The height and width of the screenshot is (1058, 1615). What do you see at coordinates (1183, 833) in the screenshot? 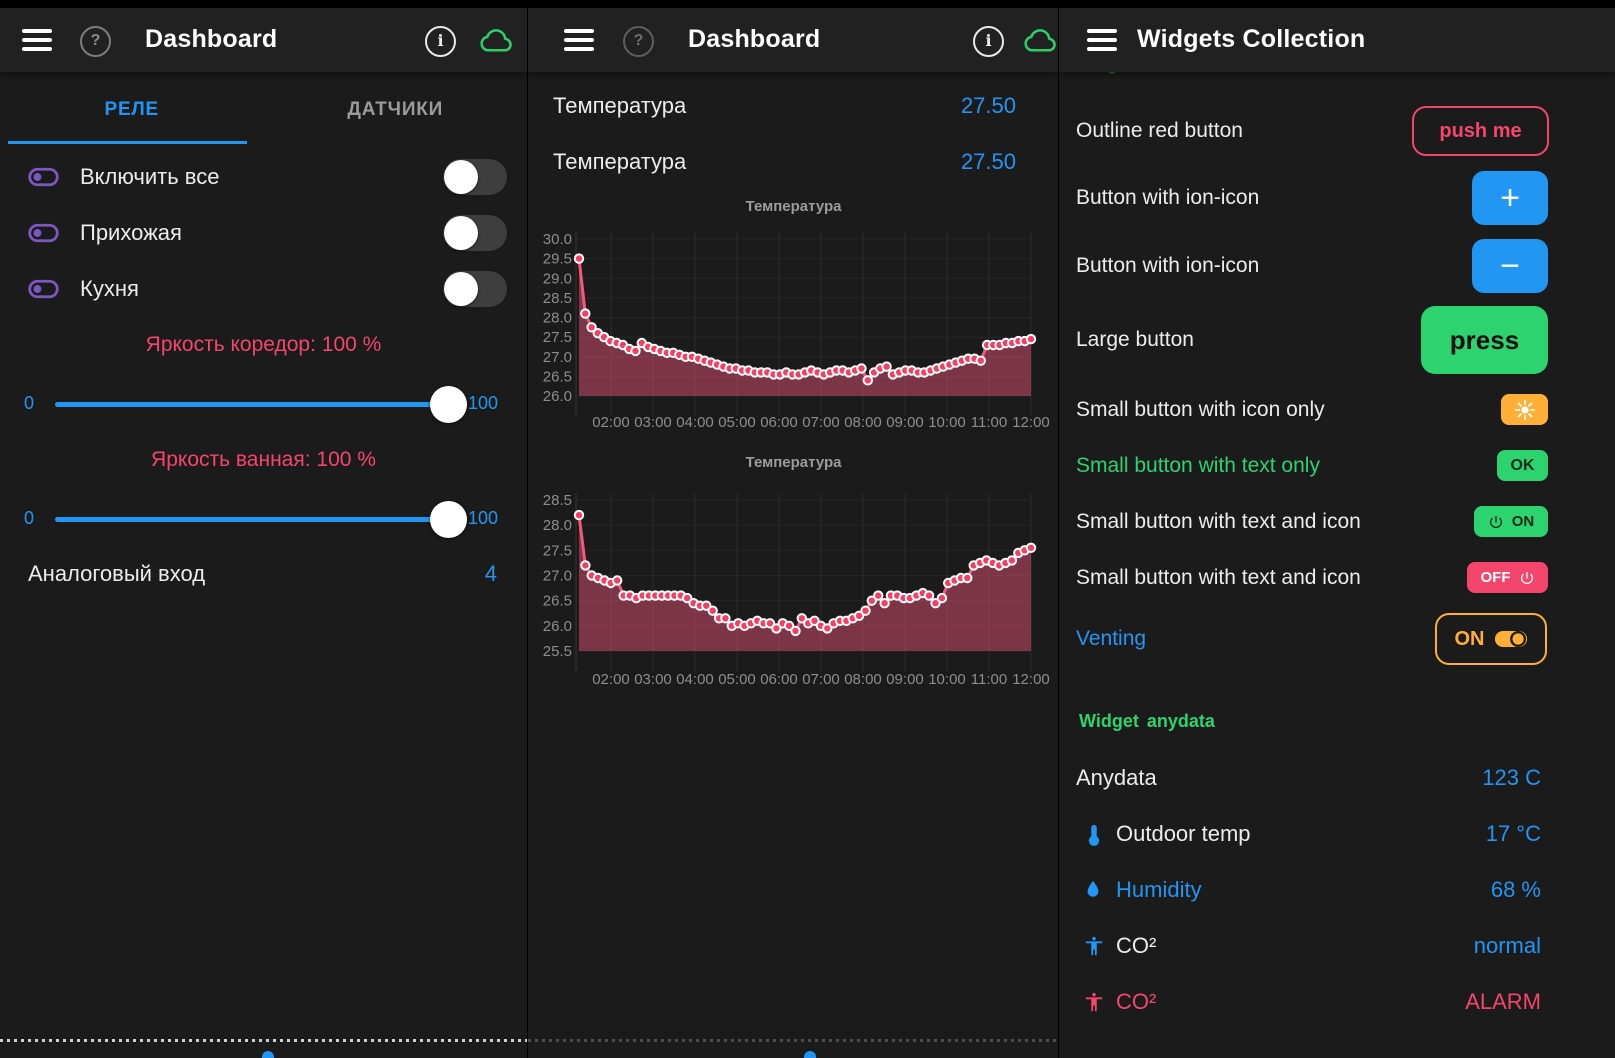
I see `data-label: Outdoor temp` at bounding box center [1183, 833].